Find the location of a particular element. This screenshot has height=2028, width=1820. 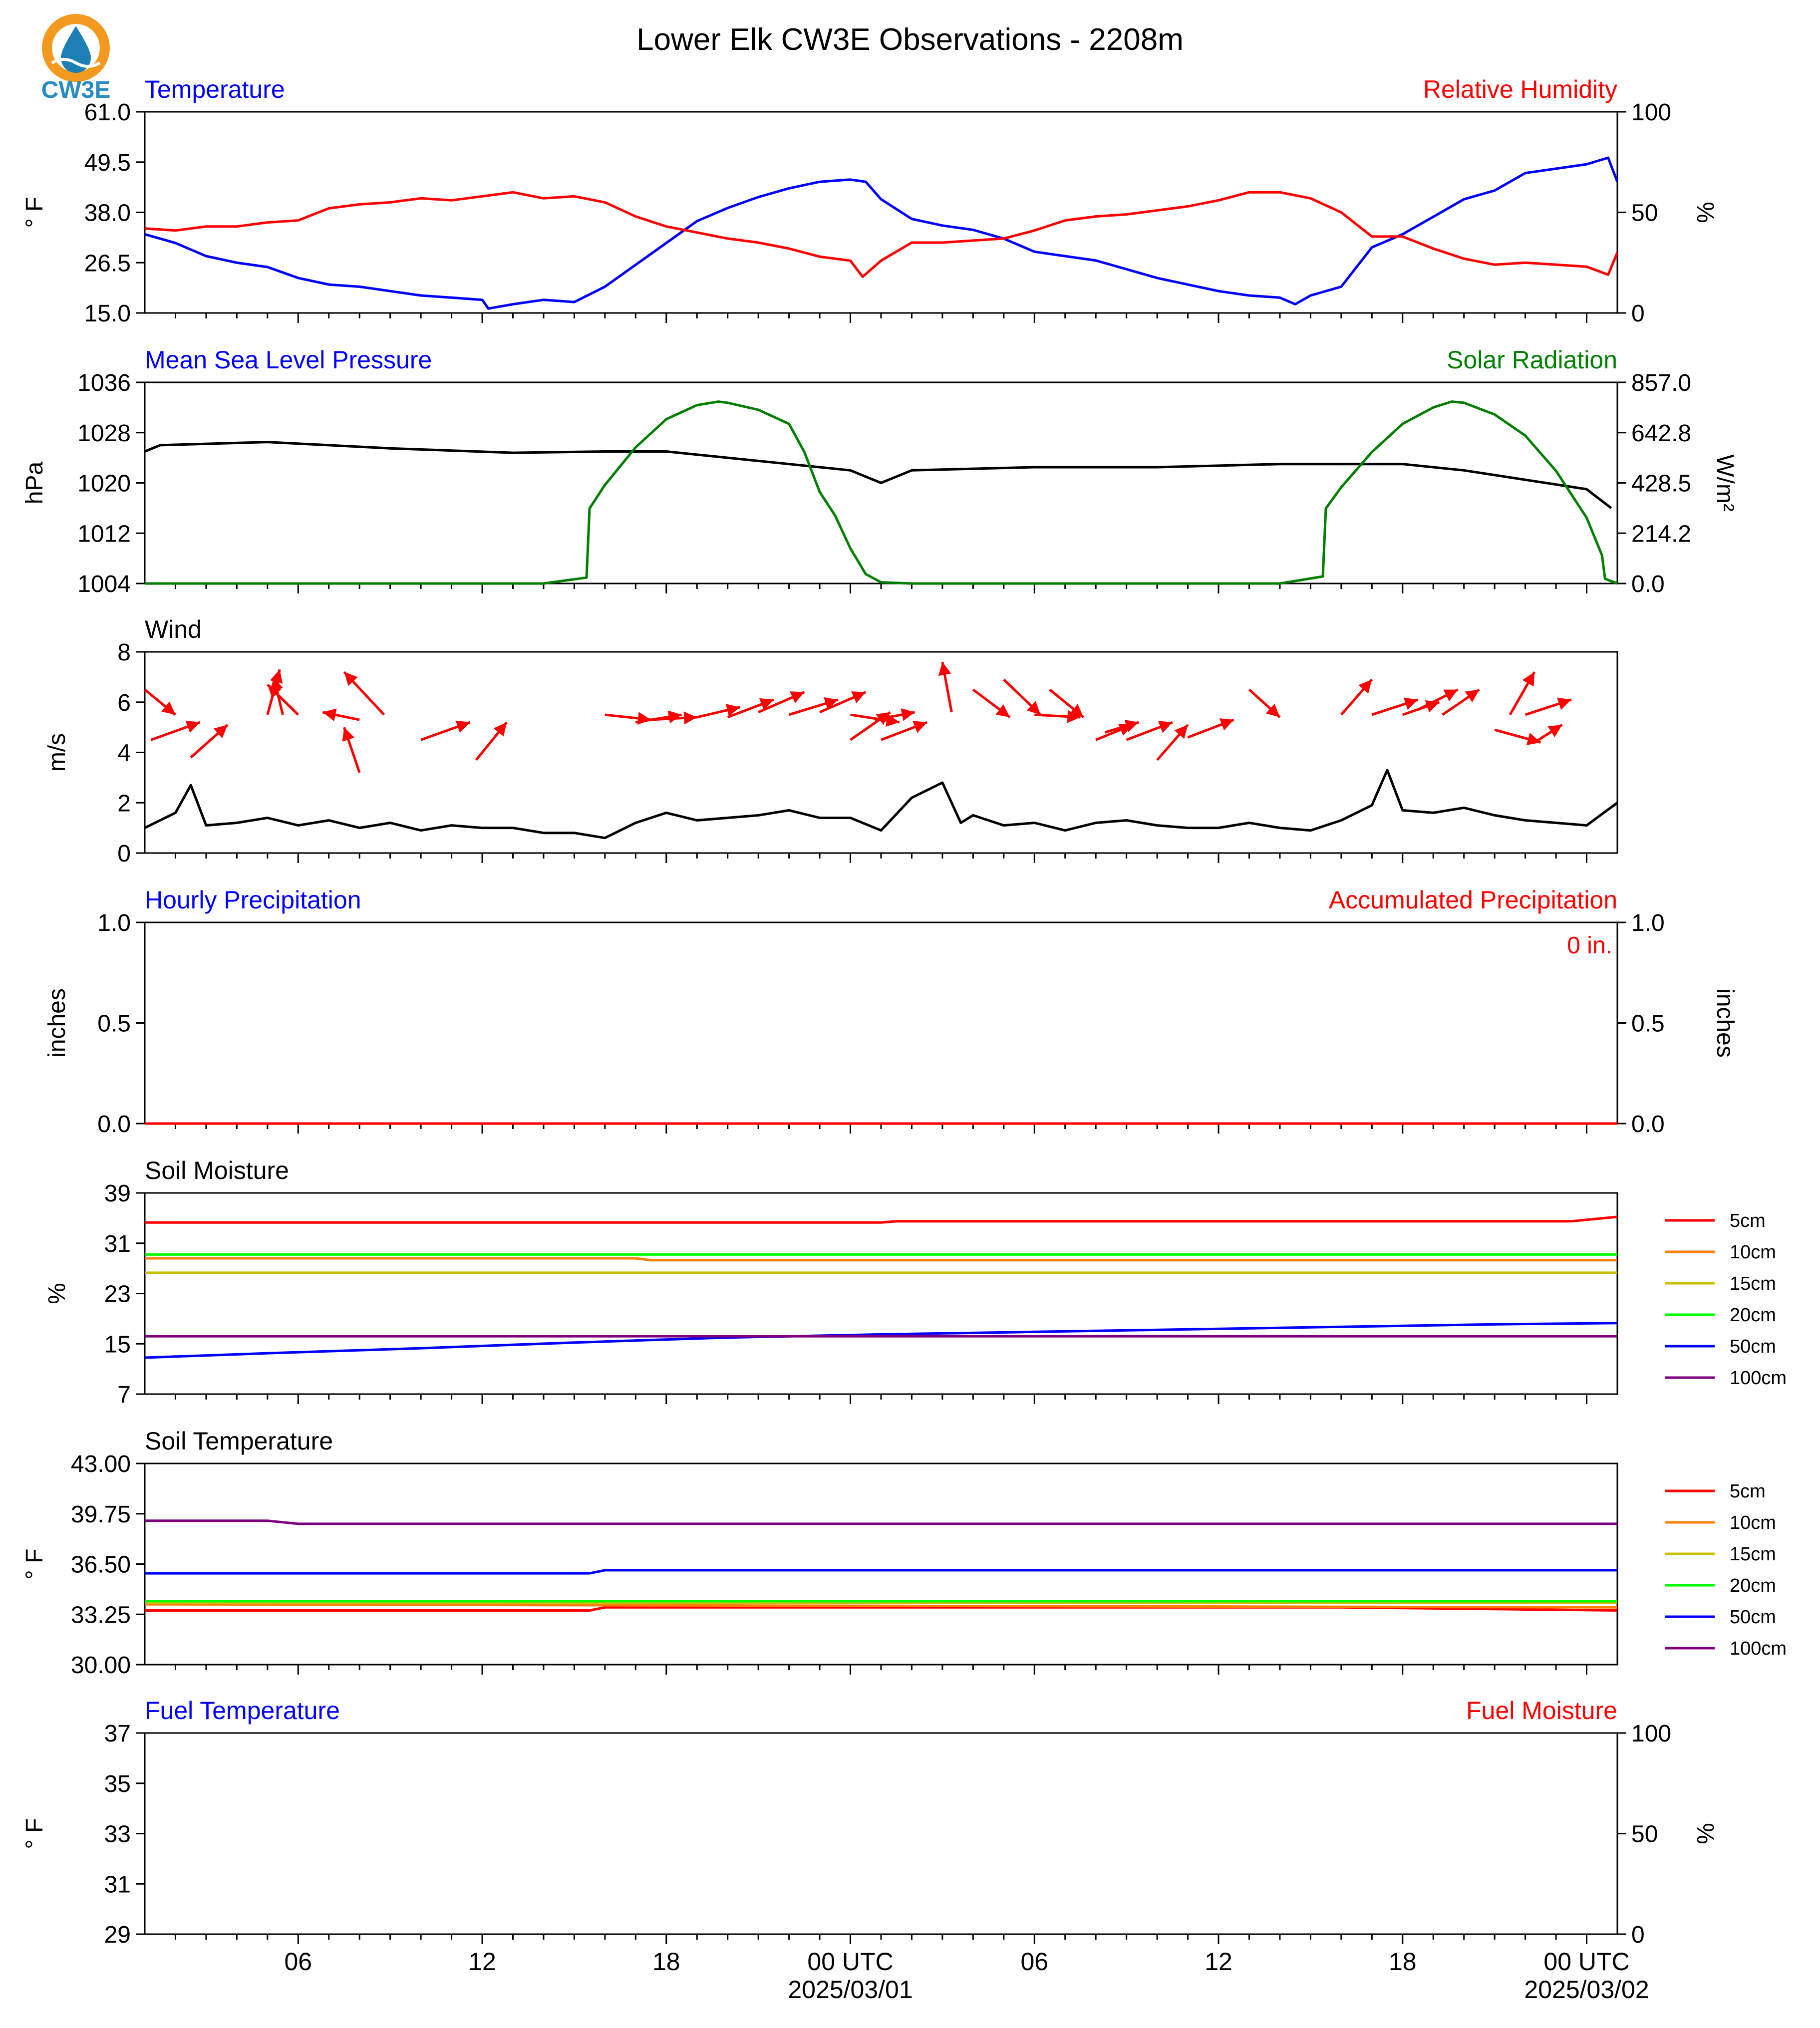

series-line-10cm is located at coordinates (881, 1606).